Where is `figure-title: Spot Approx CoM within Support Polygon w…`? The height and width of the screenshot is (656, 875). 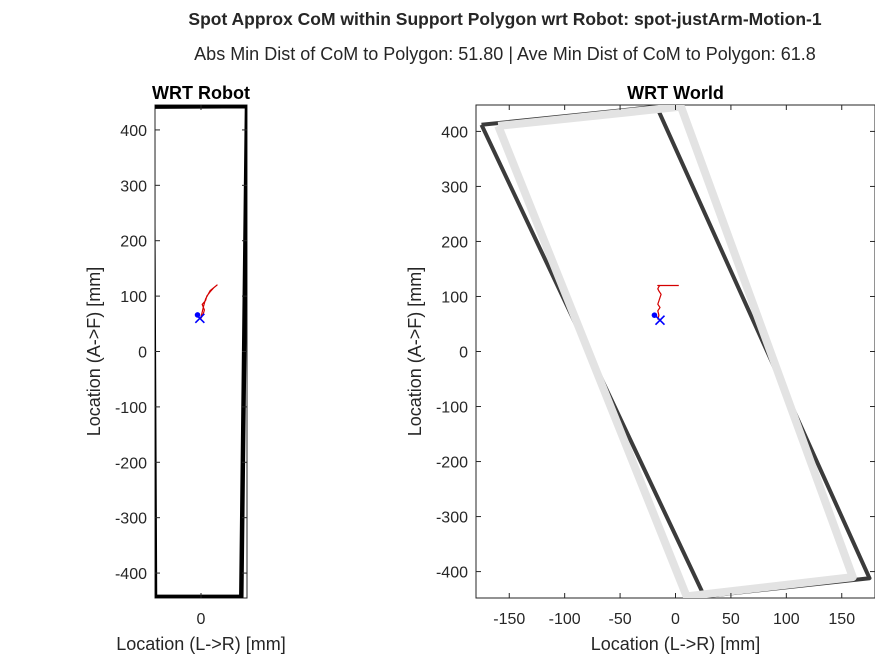 figure-title: Spot Approx CoM within Support Polygon w… is located at coordinates (505, 19).